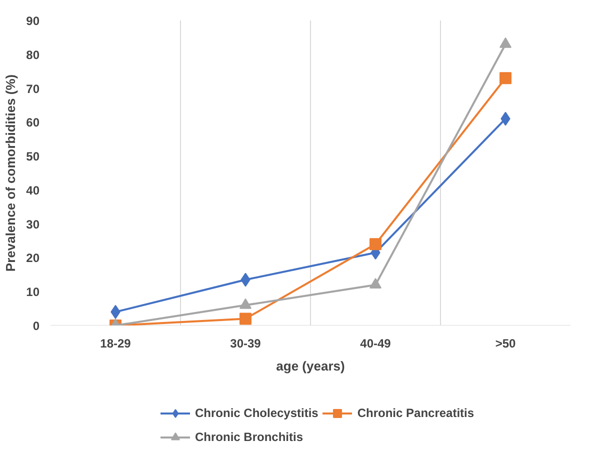 Image resolution: width=598 pixels, height=459 pixels. I want to click on legend-label: Chronic Cholecystitis, so click(256, 413).